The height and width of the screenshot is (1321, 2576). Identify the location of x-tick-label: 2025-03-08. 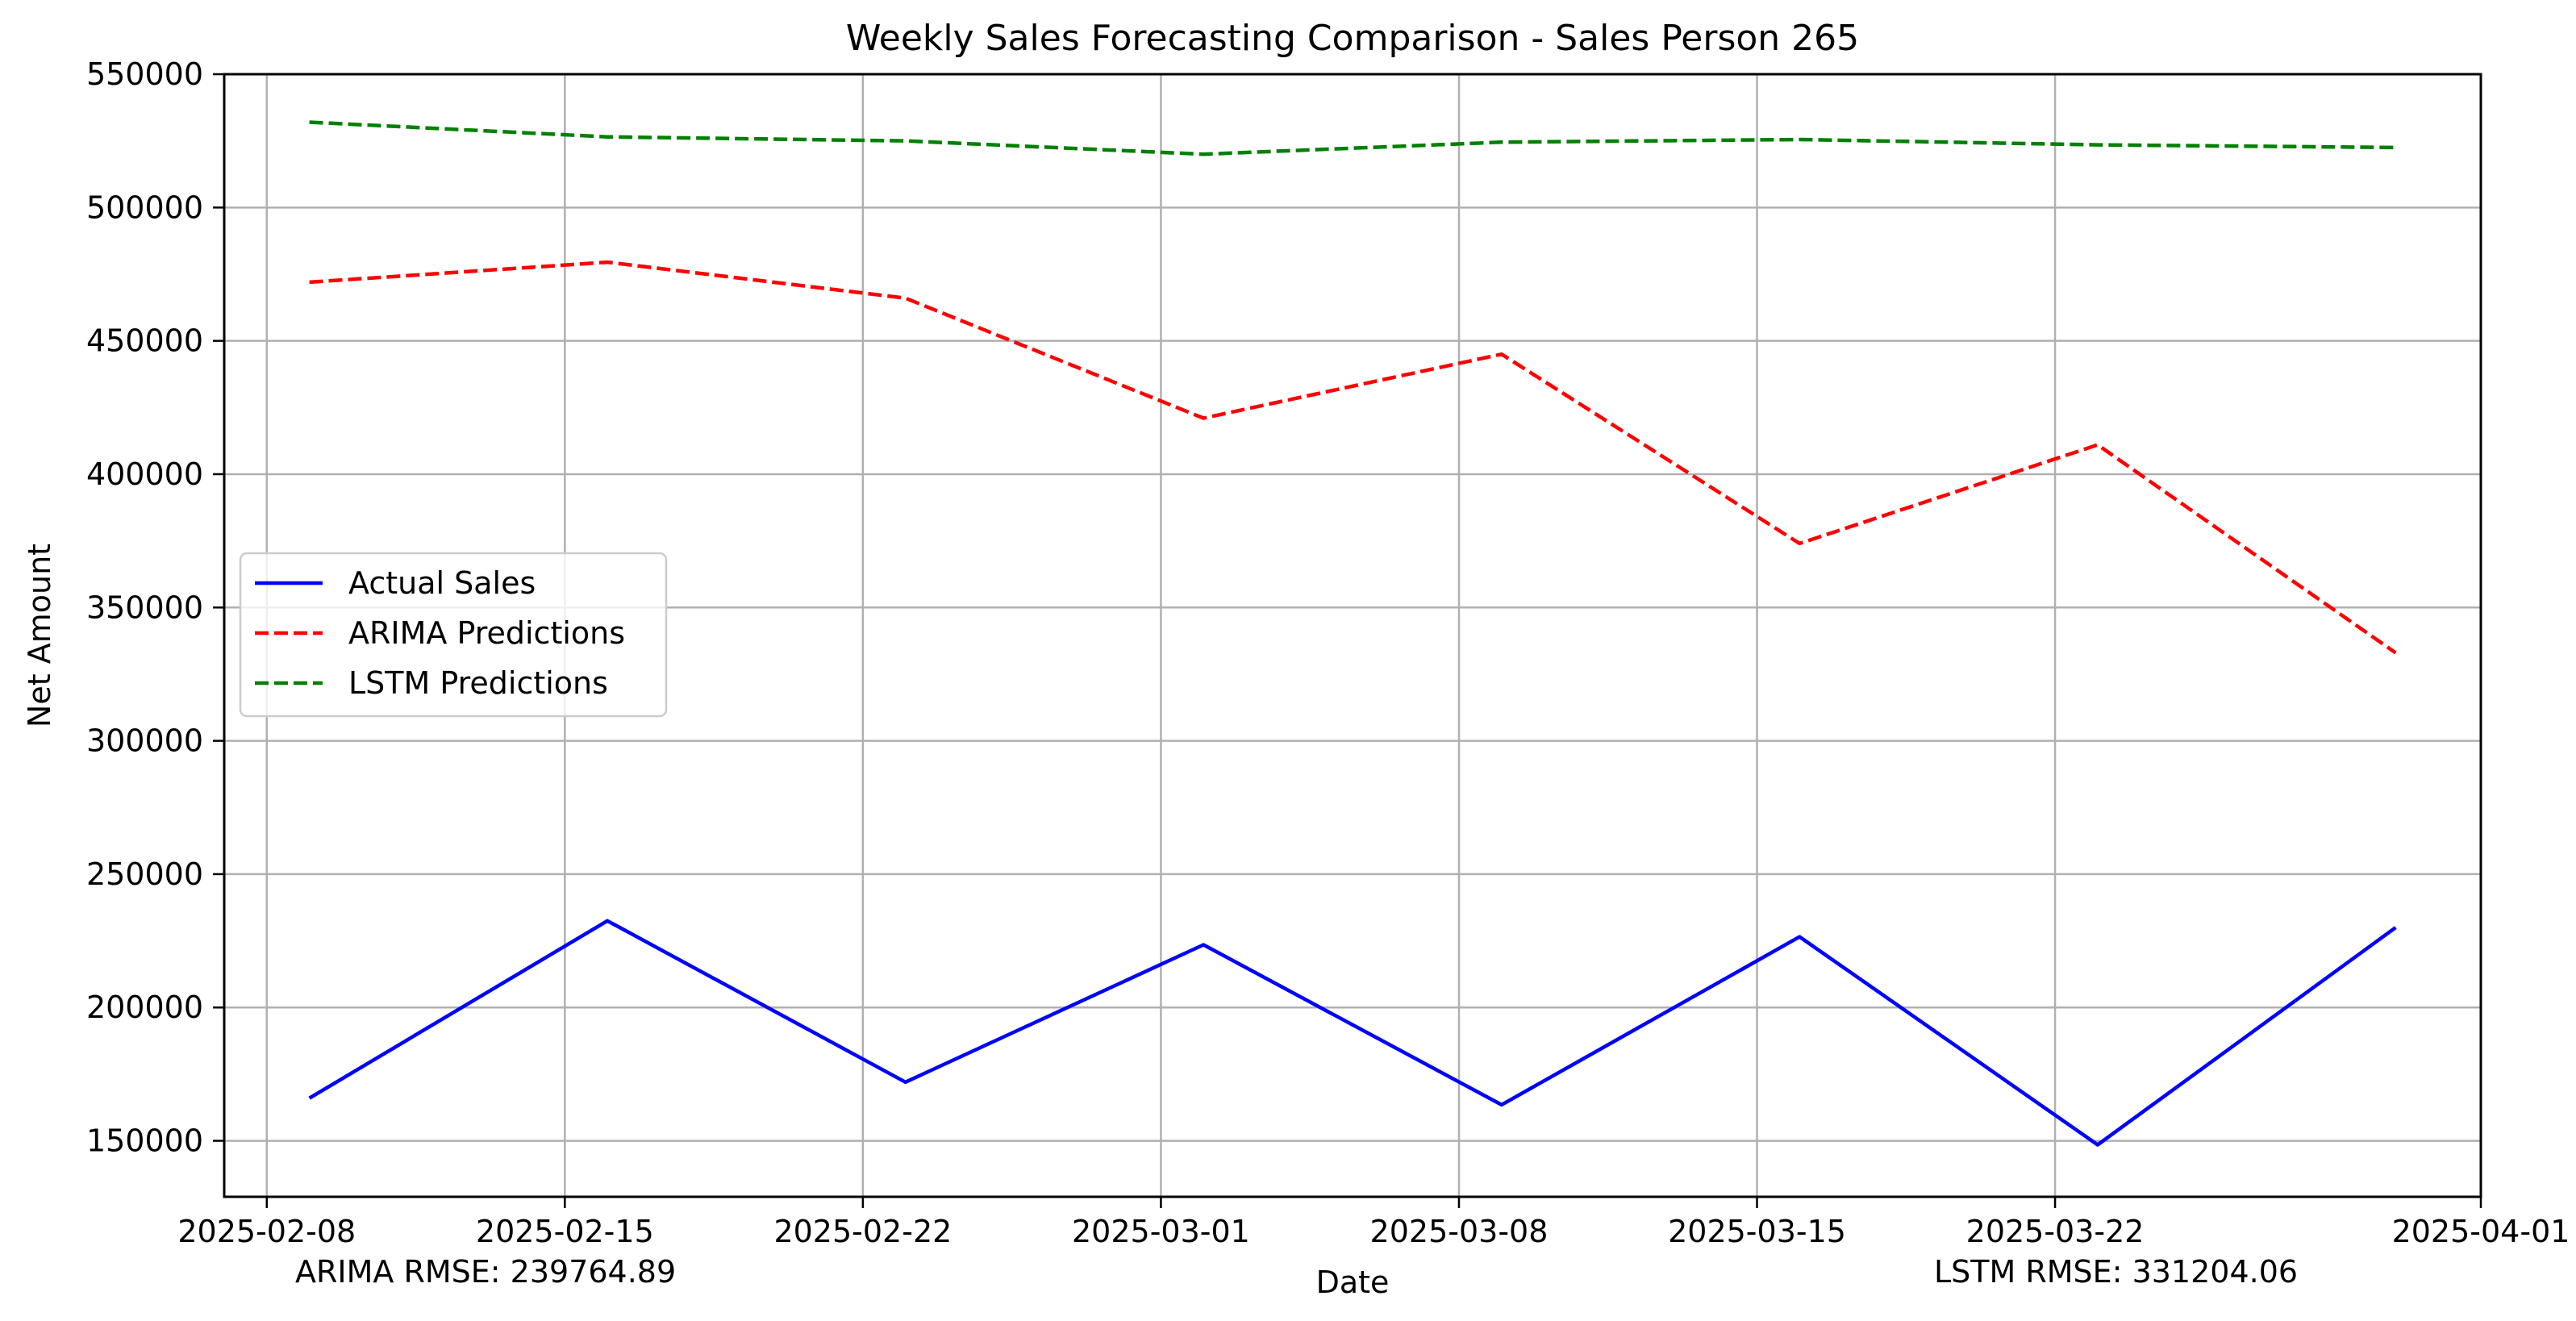
(1459, 1231).